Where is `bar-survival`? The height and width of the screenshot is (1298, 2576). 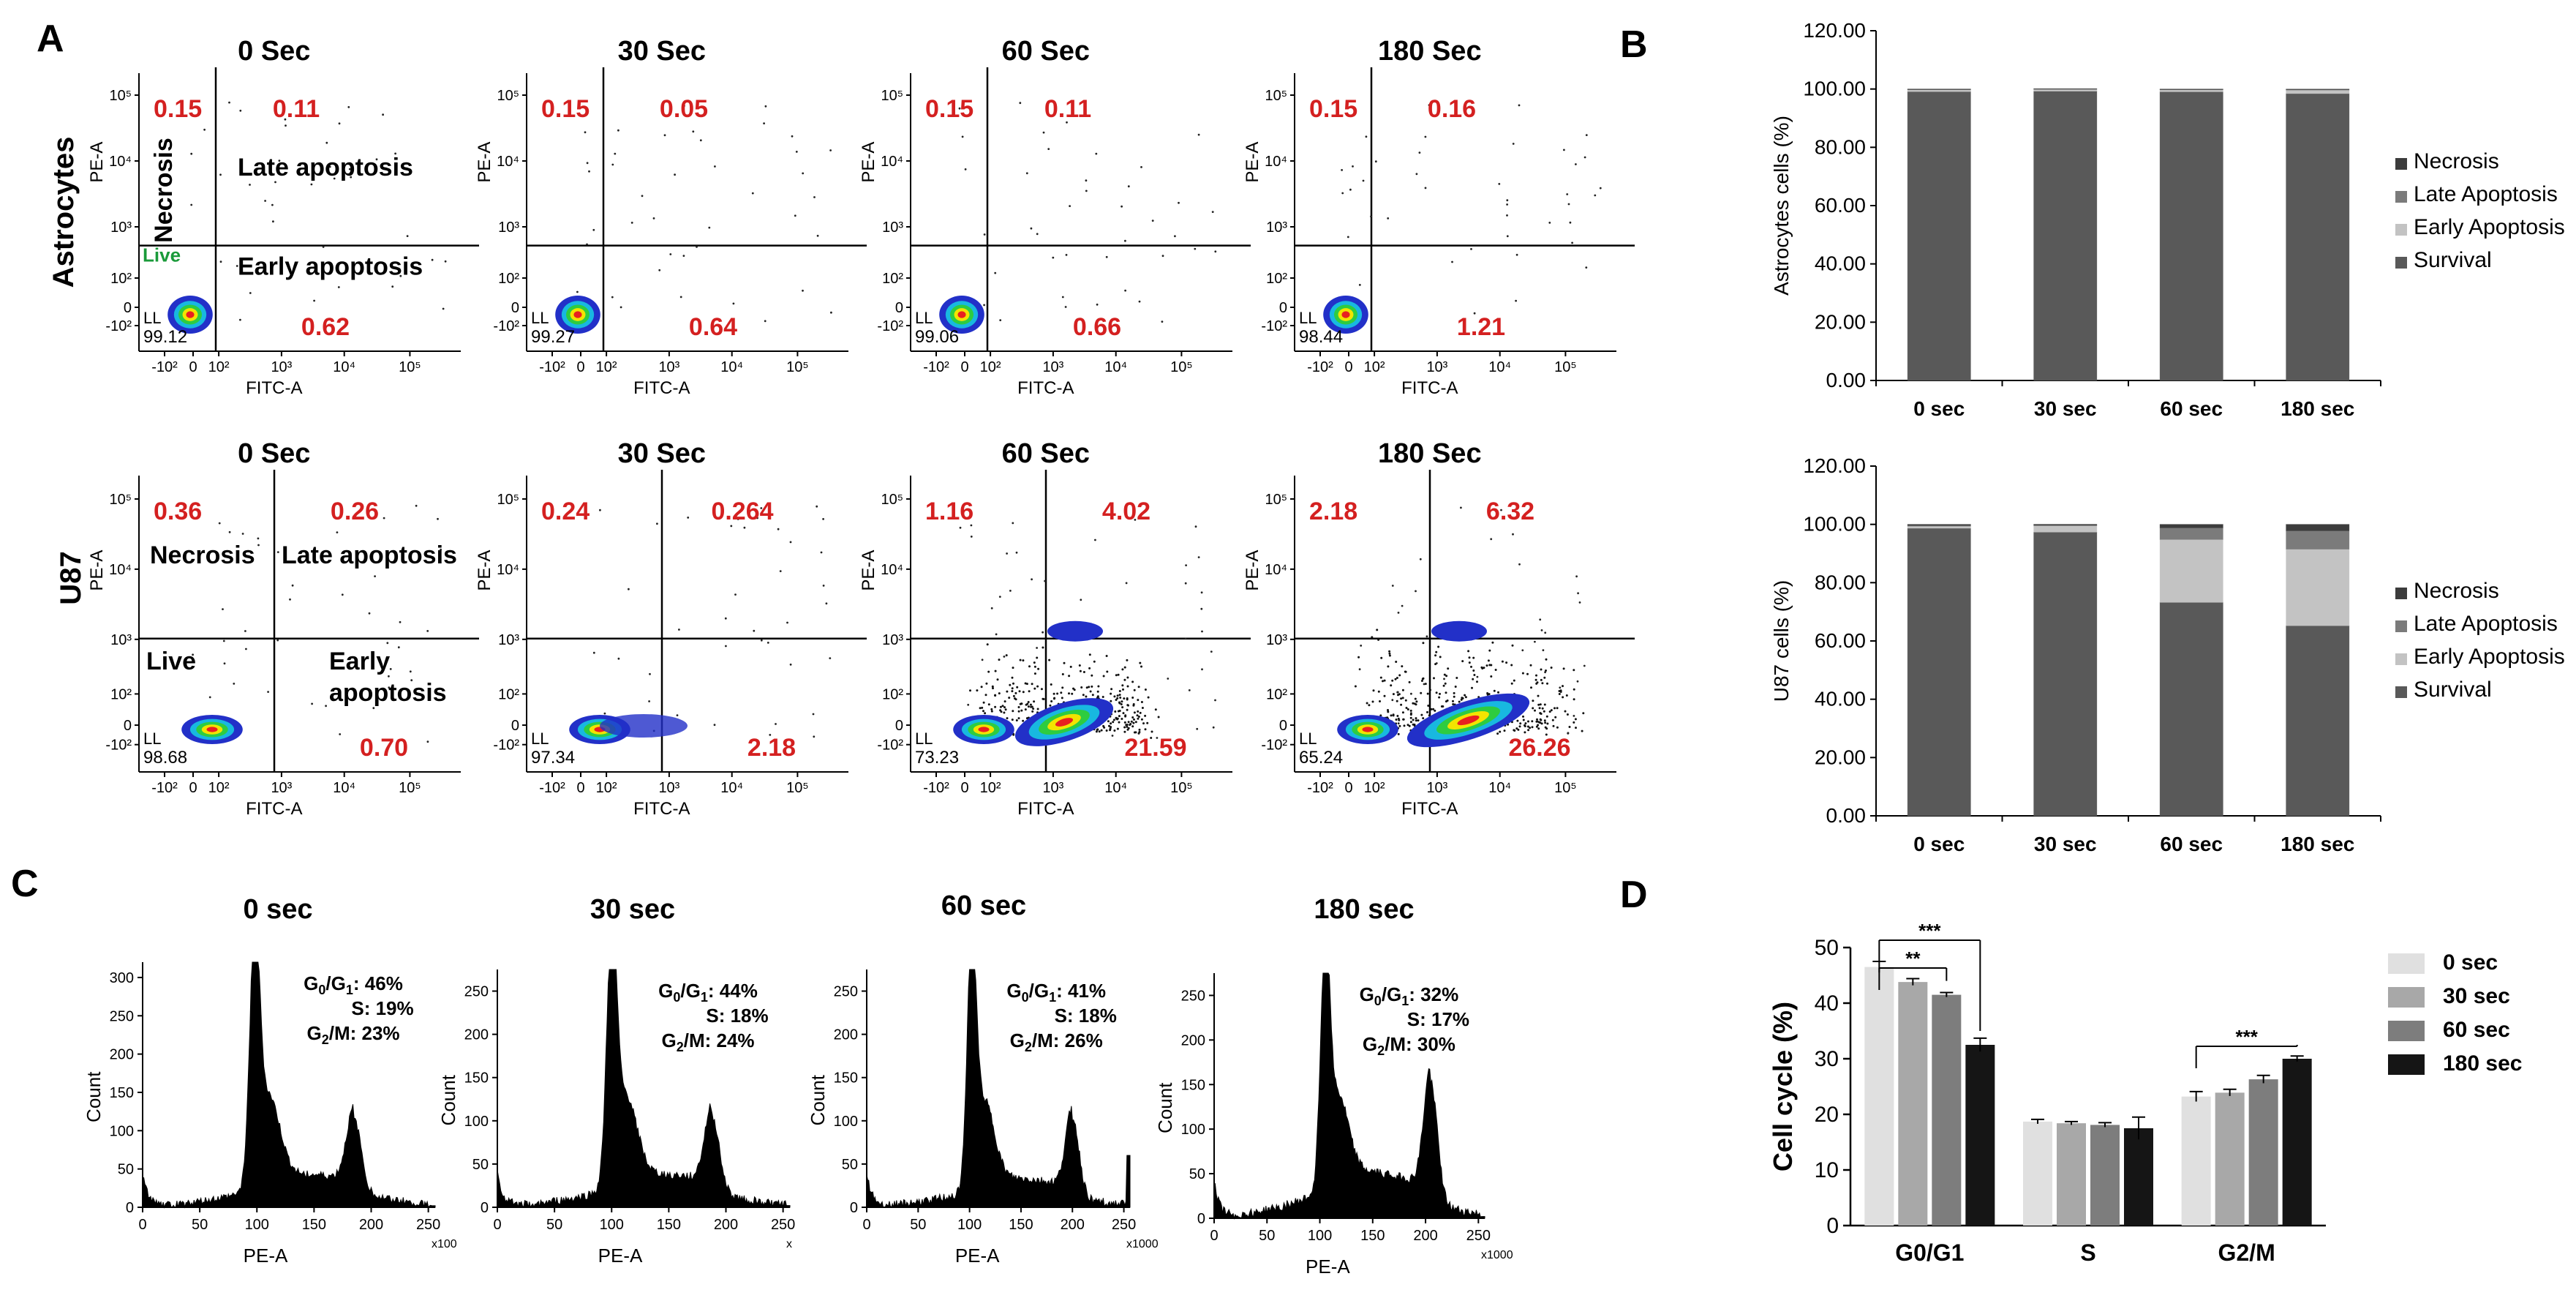
bar-survival is located at coordinates (2191, 236).